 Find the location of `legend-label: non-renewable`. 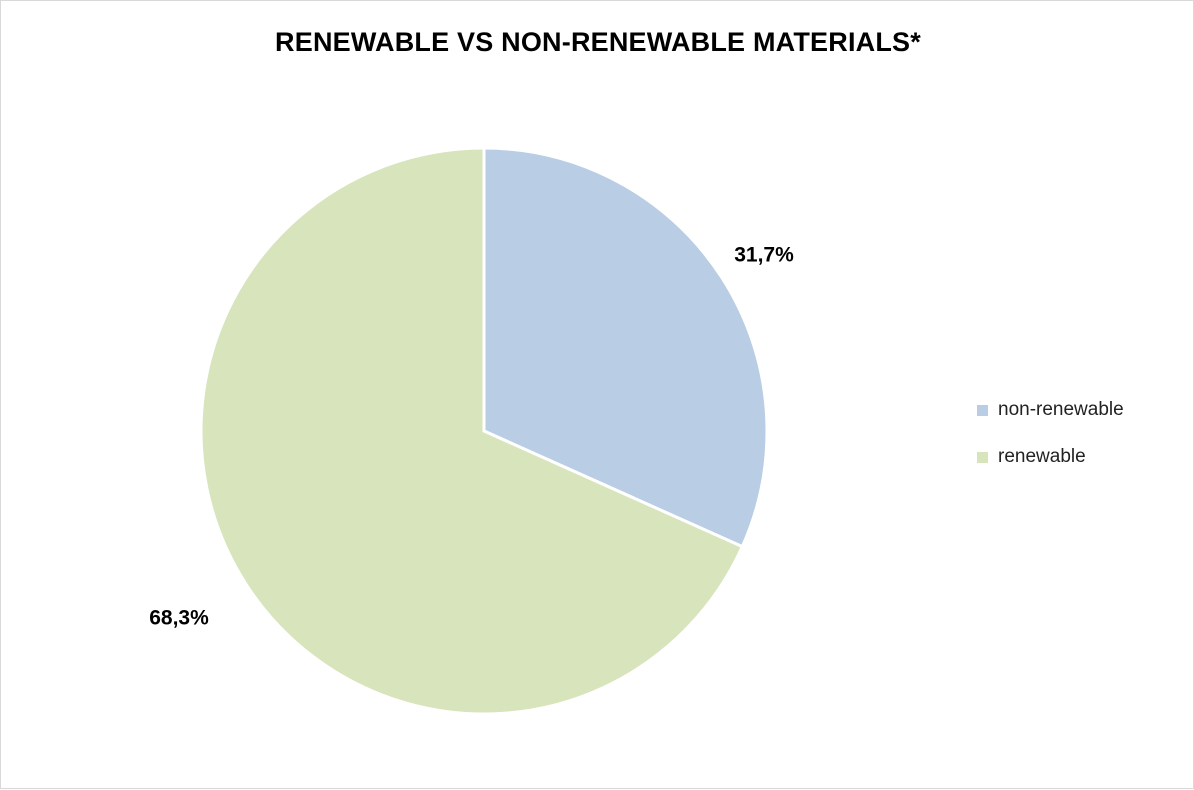

legend-label: non-renewable is located at coordinates (1061, 409).